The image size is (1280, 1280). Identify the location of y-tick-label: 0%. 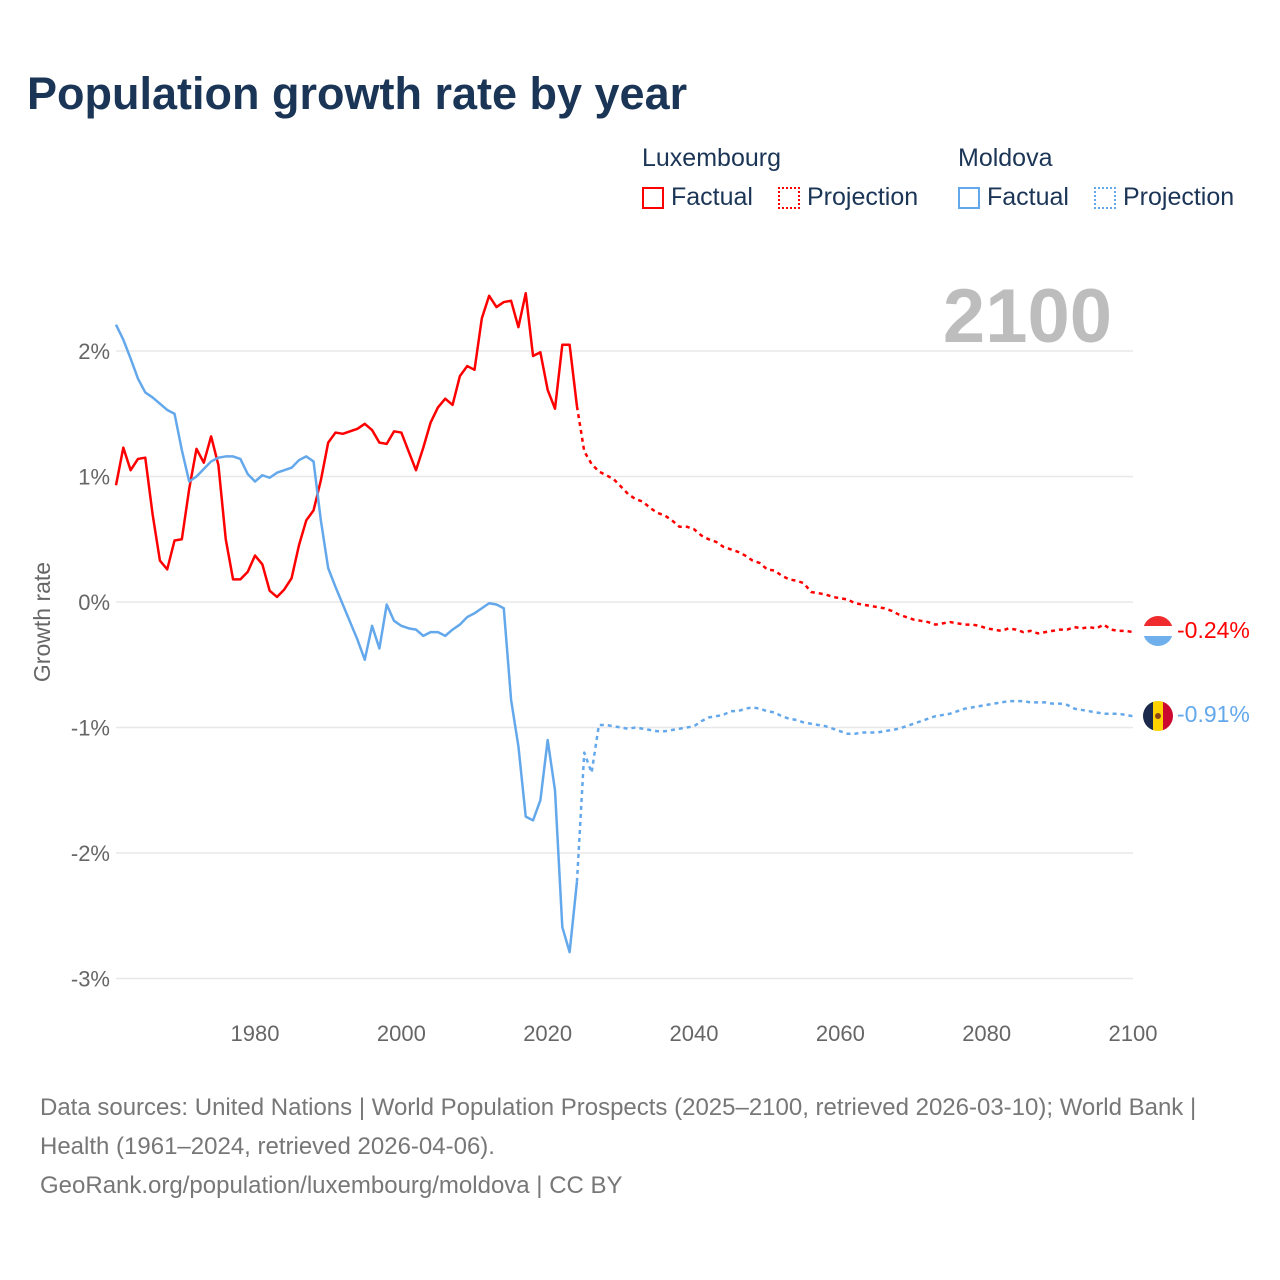
(94, 602).